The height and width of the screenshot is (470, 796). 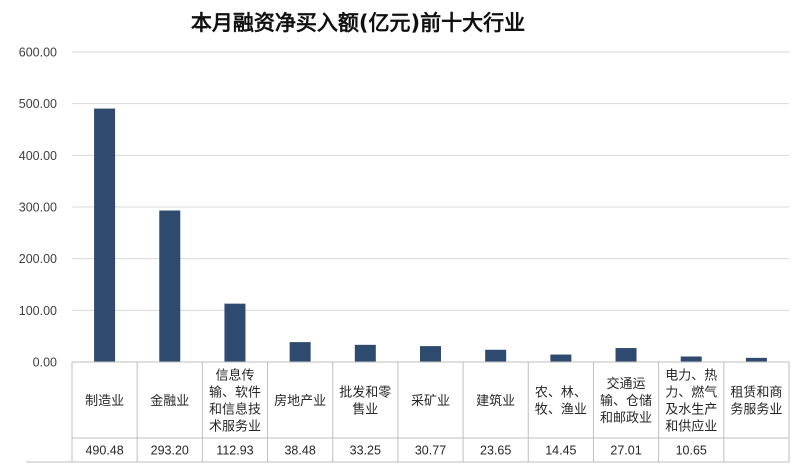 What do you see at coordinates (365, 451) in the screenshot?
I see `data-value-label: 33.25` at bounding box center [365, 451].